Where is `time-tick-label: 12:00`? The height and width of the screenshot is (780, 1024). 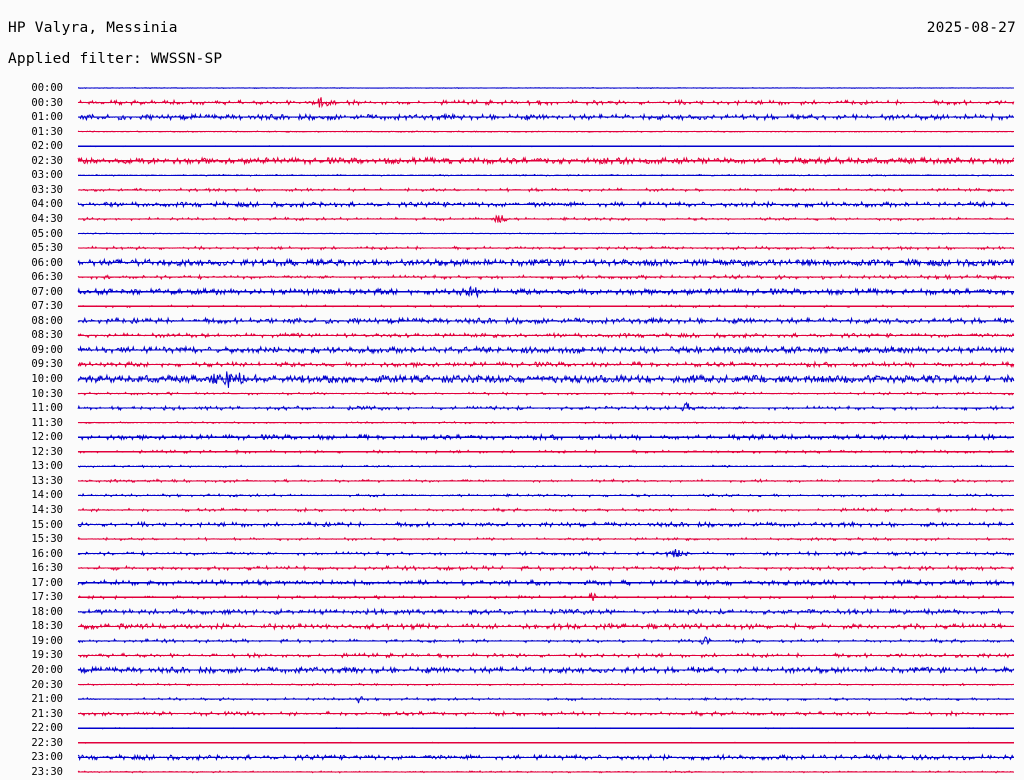 time-tick-label: 12:00 is located at coordinates (47, 437).